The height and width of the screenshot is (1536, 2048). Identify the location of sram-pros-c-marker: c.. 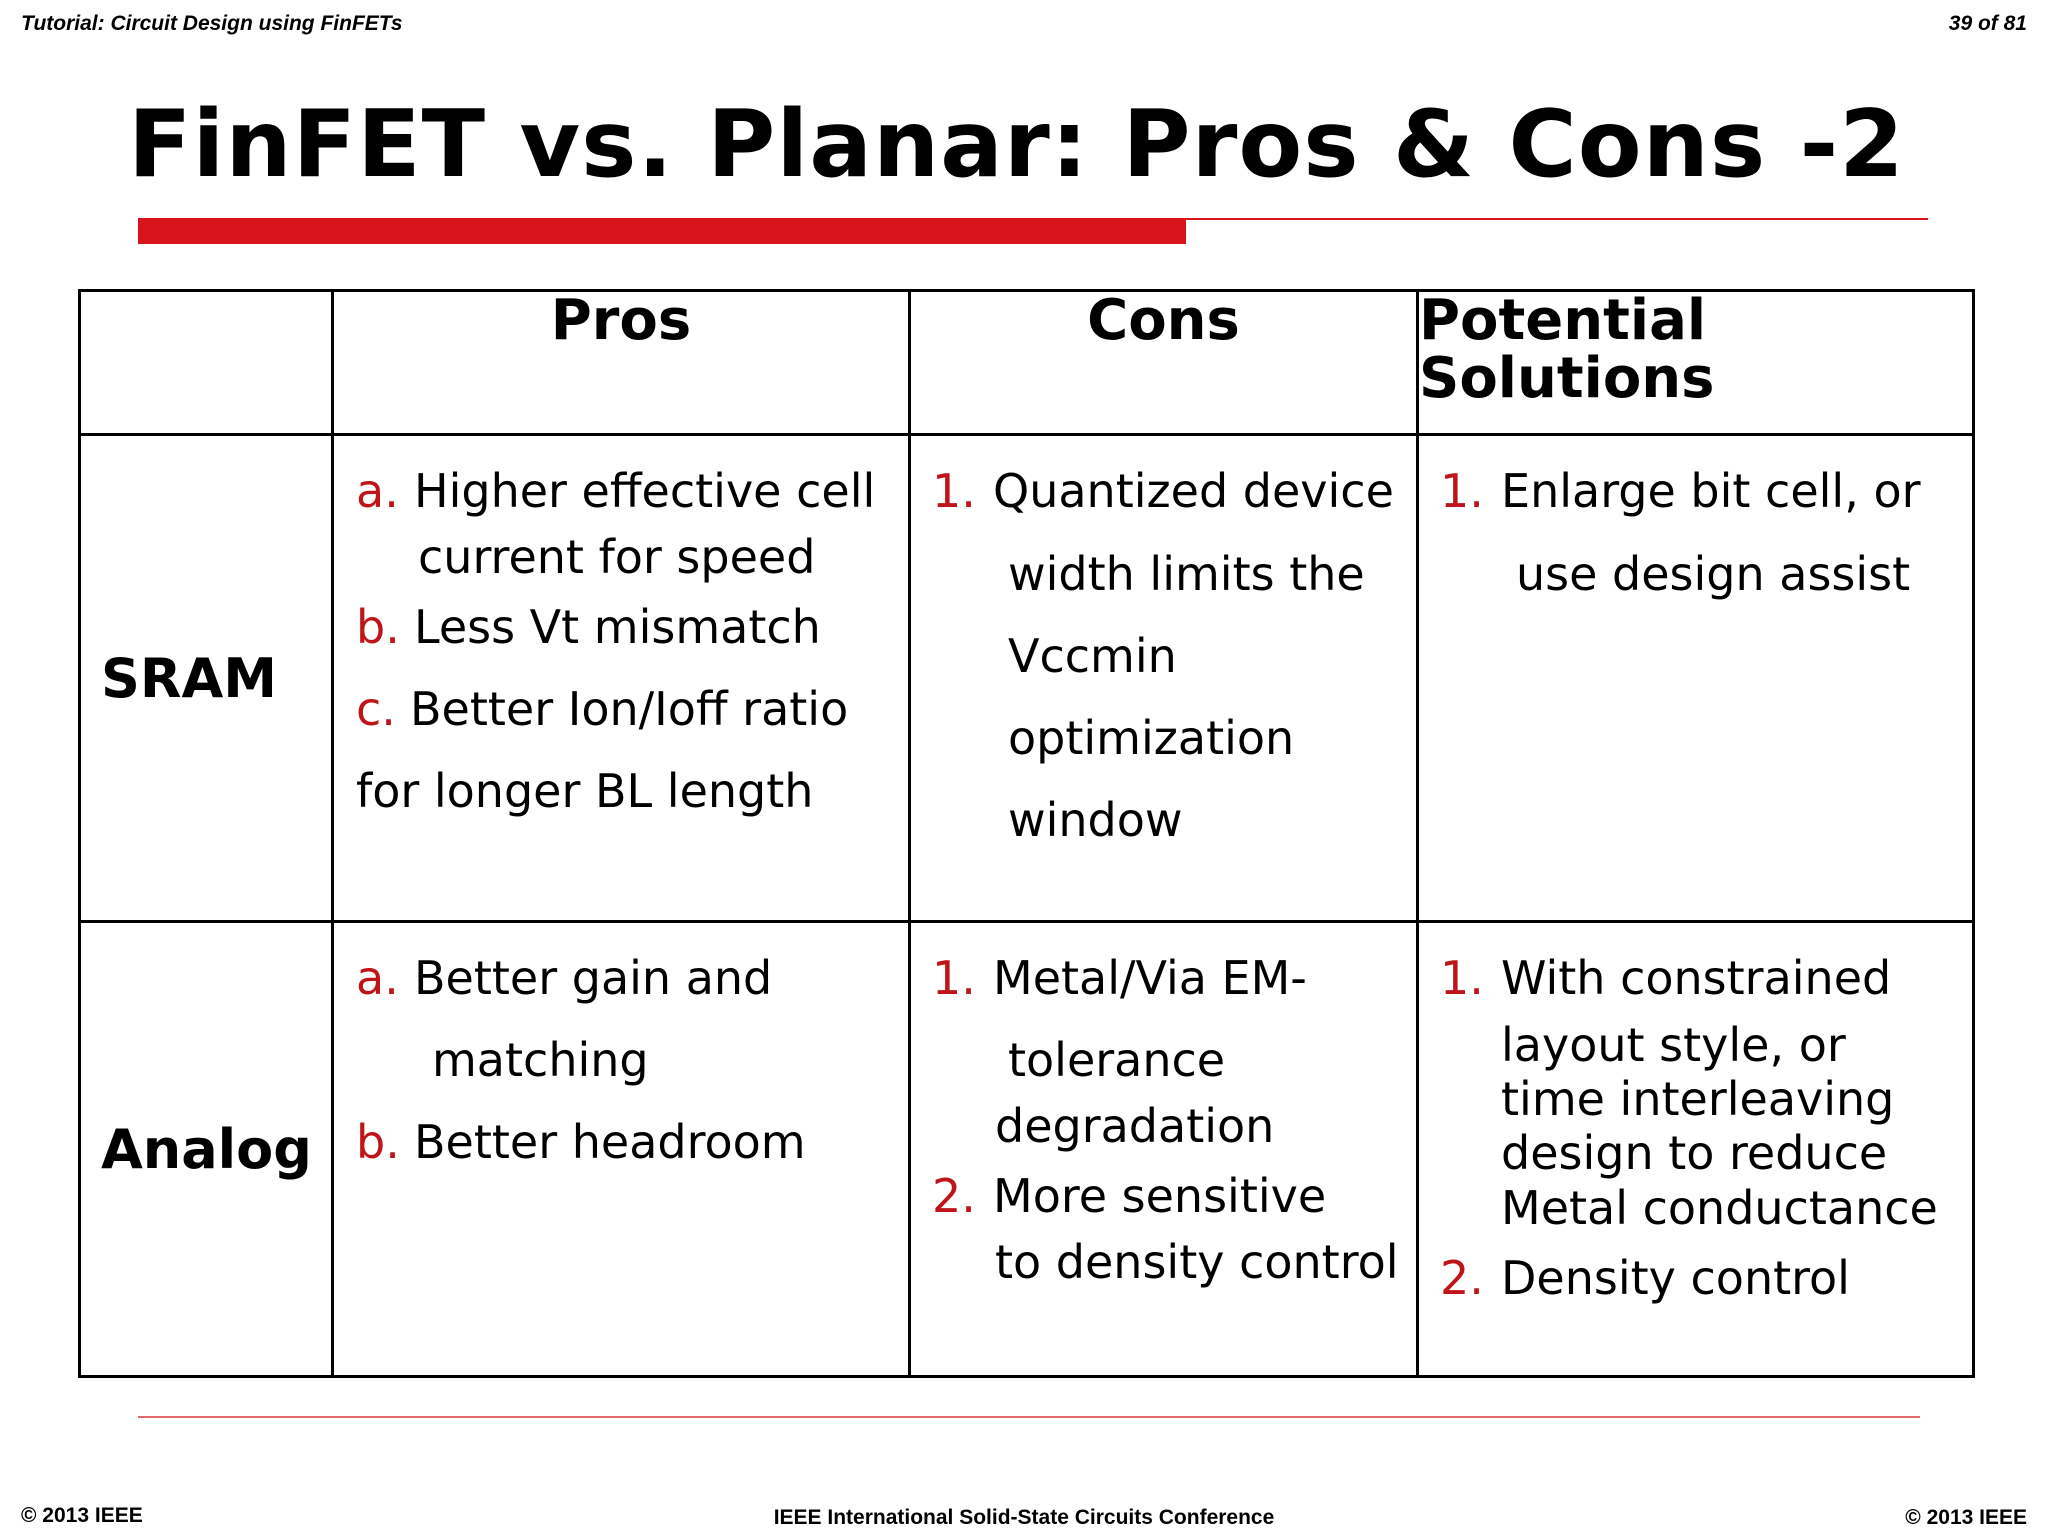
(376, 709).